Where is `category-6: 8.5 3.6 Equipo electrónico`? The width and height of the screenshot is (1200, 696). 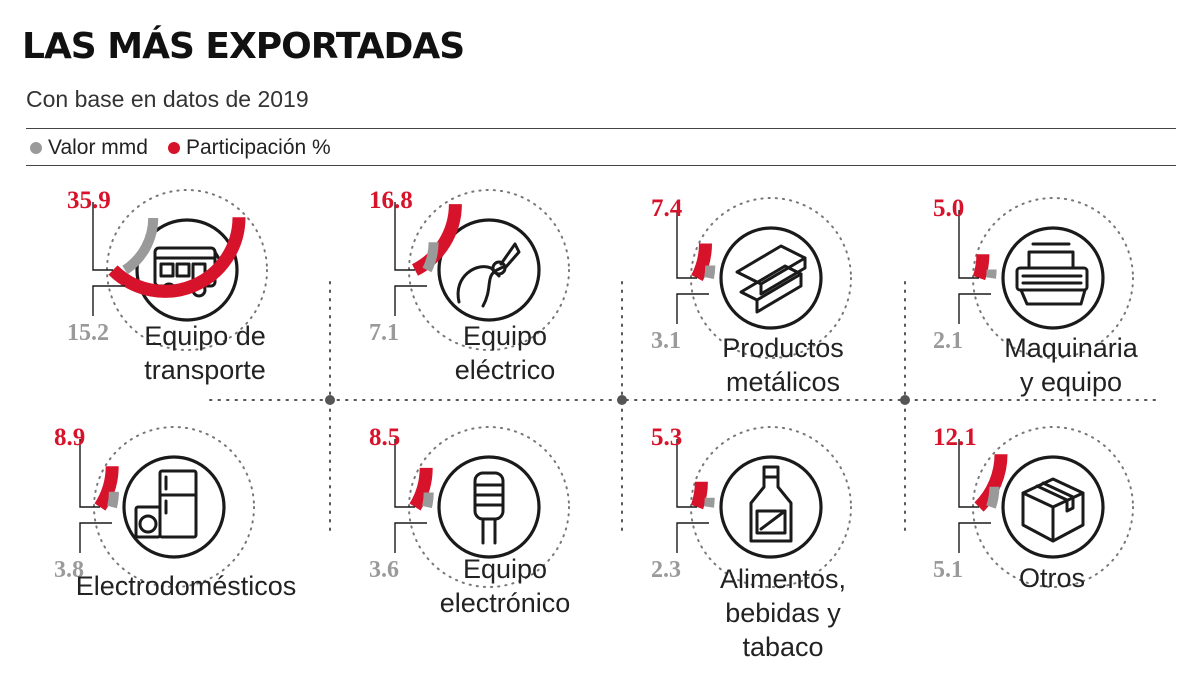
category-6: 8.5 3.6 Equipo electrónico is located at coordinates (469, 521).